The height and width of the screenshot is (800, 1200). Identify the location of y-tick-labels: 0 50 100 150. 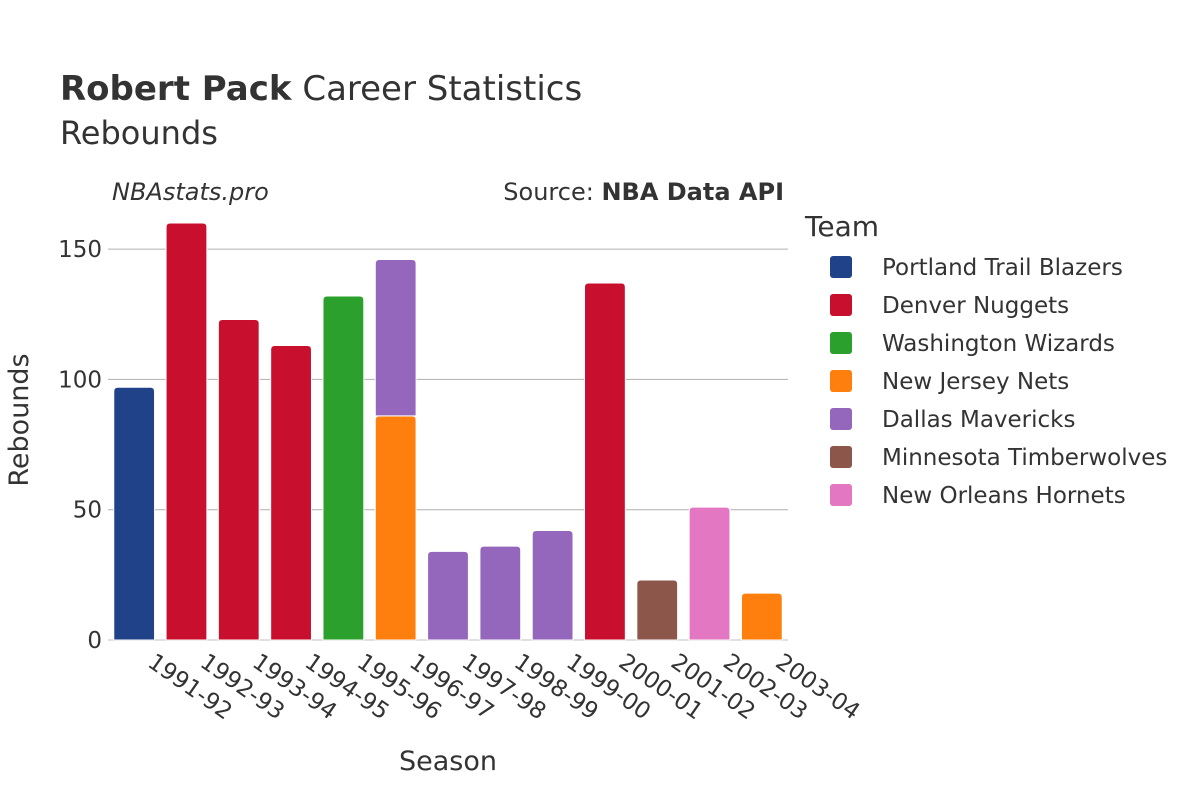
(80, 445).